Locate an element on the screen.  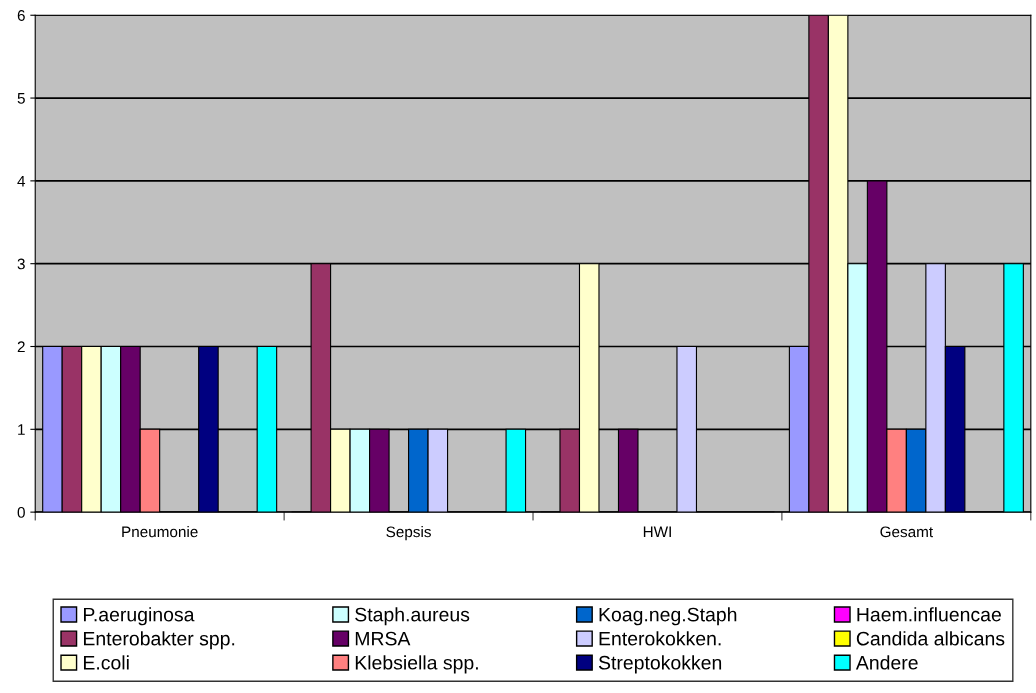
x-tick-label: Gesamt is located at coordinates (906, 532).